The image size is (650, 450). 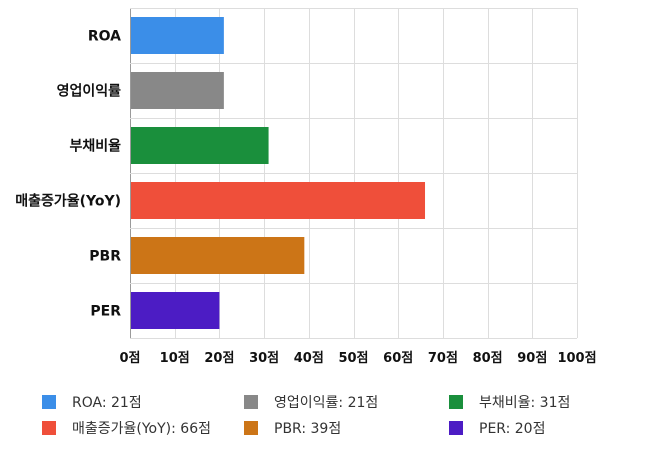 I want to click on category-label: PBR, so click(x=105, y=257).